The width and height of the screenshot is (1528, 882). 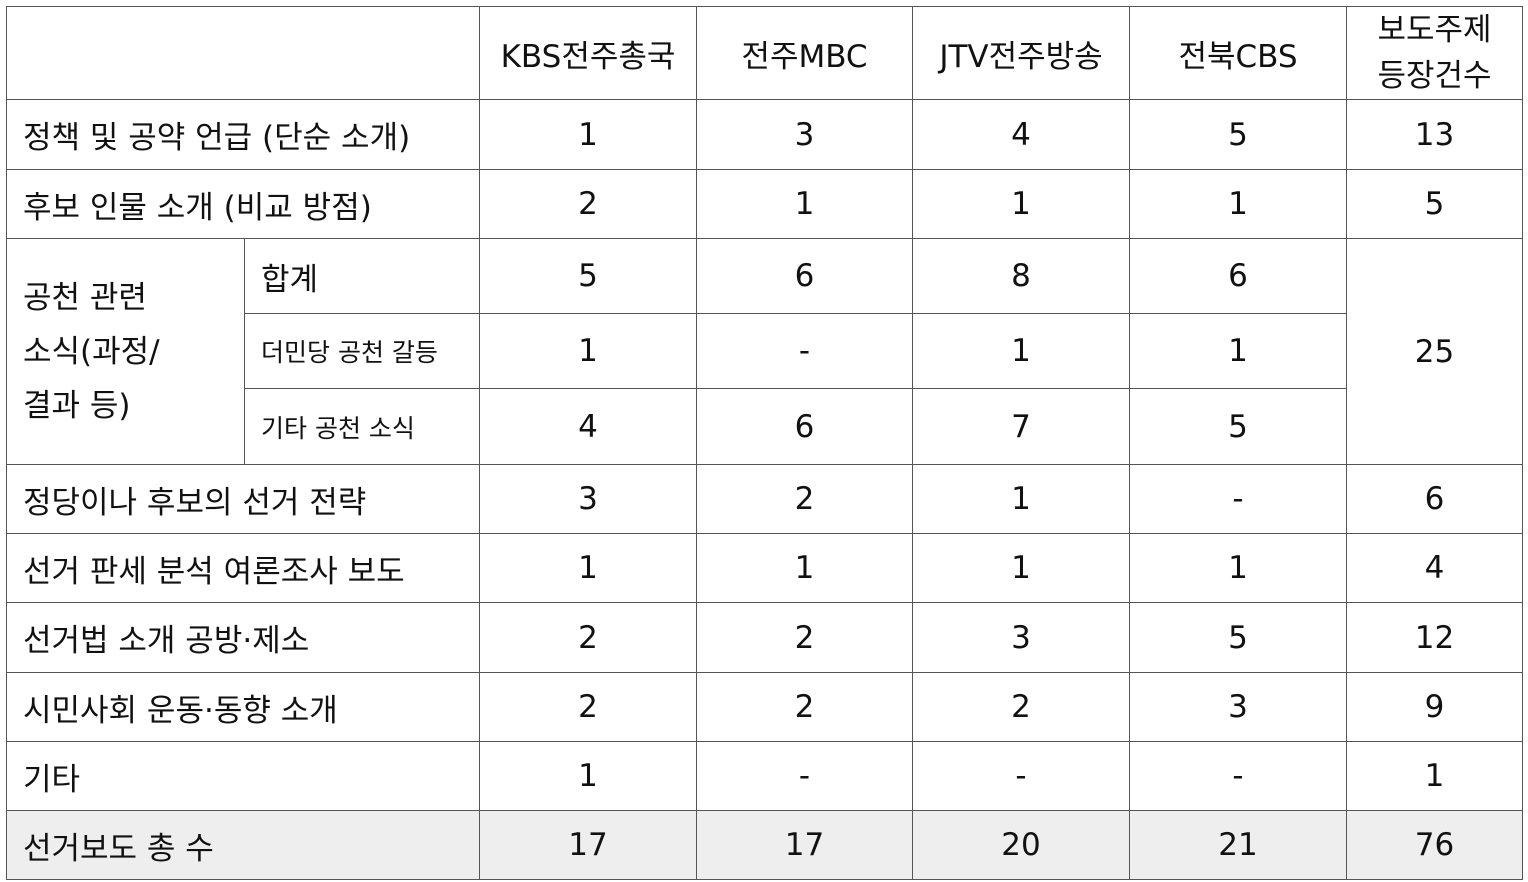 What do you see at coordinates (243, 134) in the screenshot?
I see `row-label: 정책 및 공약 언급 (단순 소개)` at bounding box center [243, 134].